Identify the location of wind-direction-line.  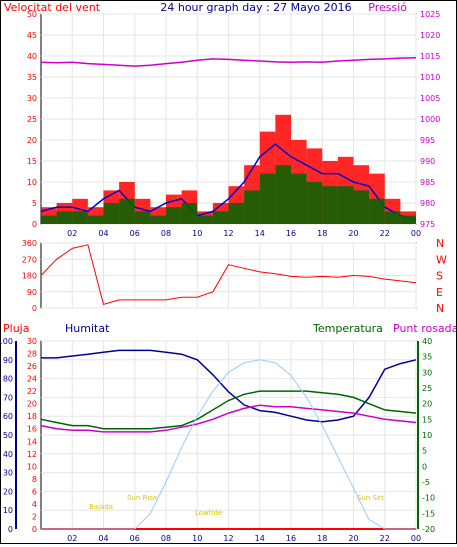
(228, 275).